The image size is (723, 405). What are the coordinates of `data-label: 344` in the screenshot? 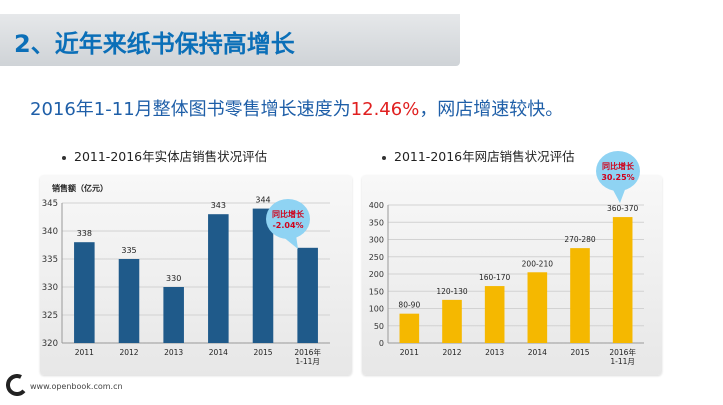 It's located at (262, 200).